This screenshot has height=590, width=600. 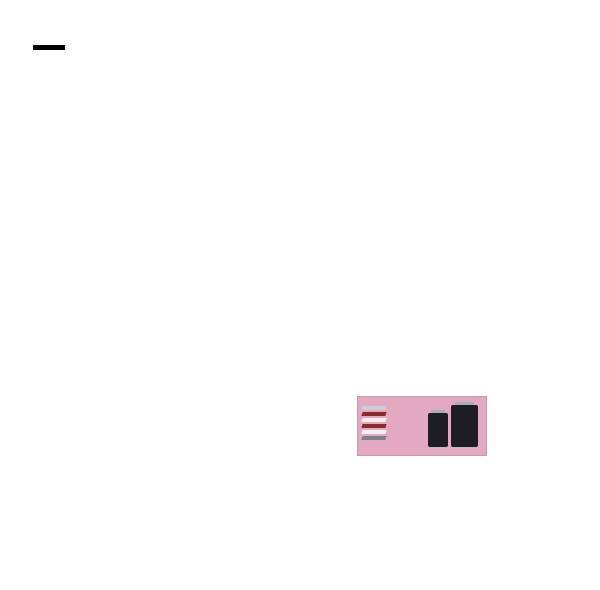 I want to click on scale-bar-line, so click(x=49, y=47).